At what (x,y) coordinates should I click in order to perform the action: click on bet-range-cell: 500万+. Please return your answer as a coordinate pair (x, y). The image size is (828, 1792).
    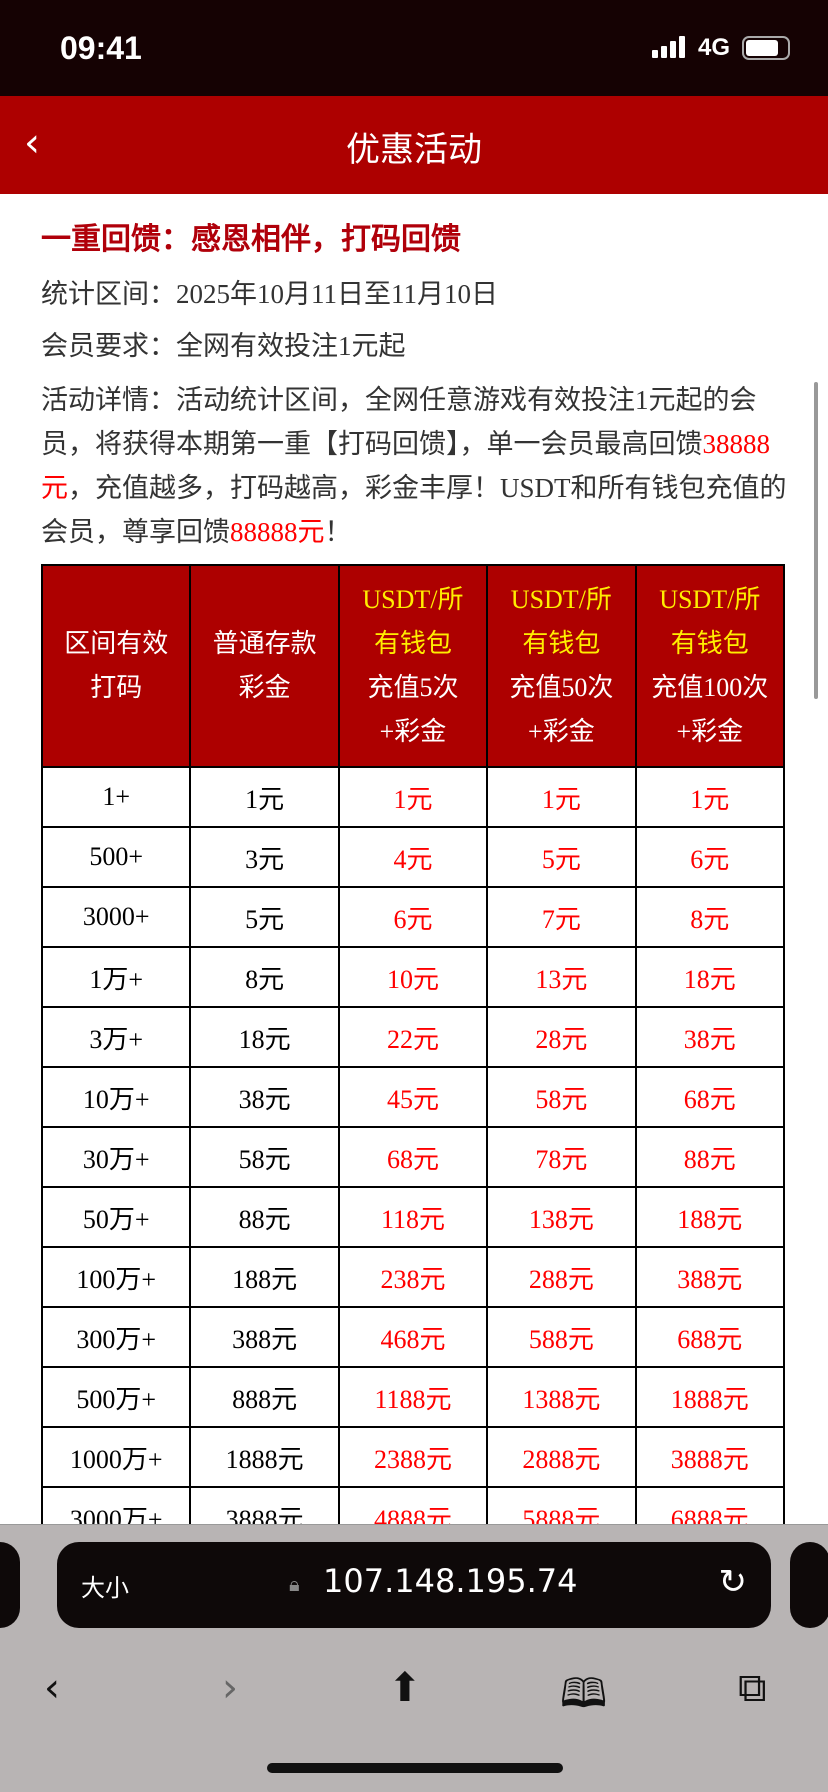
    Looking at the image, I should click on (116, 1397).